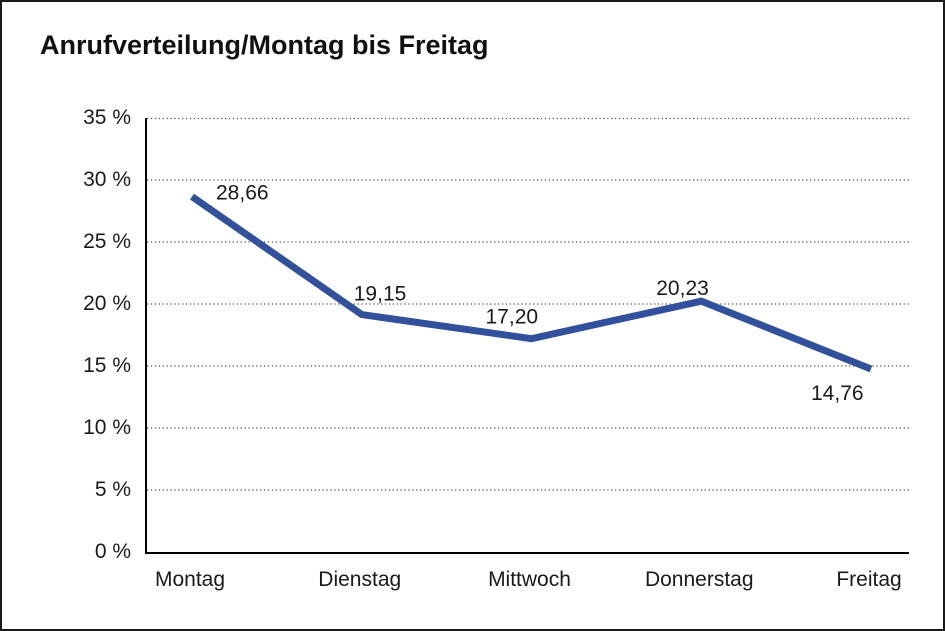  Describe the element at coordinates (107, 427) in the screenshot. I see `y-tick-label: 10 %` at that location.